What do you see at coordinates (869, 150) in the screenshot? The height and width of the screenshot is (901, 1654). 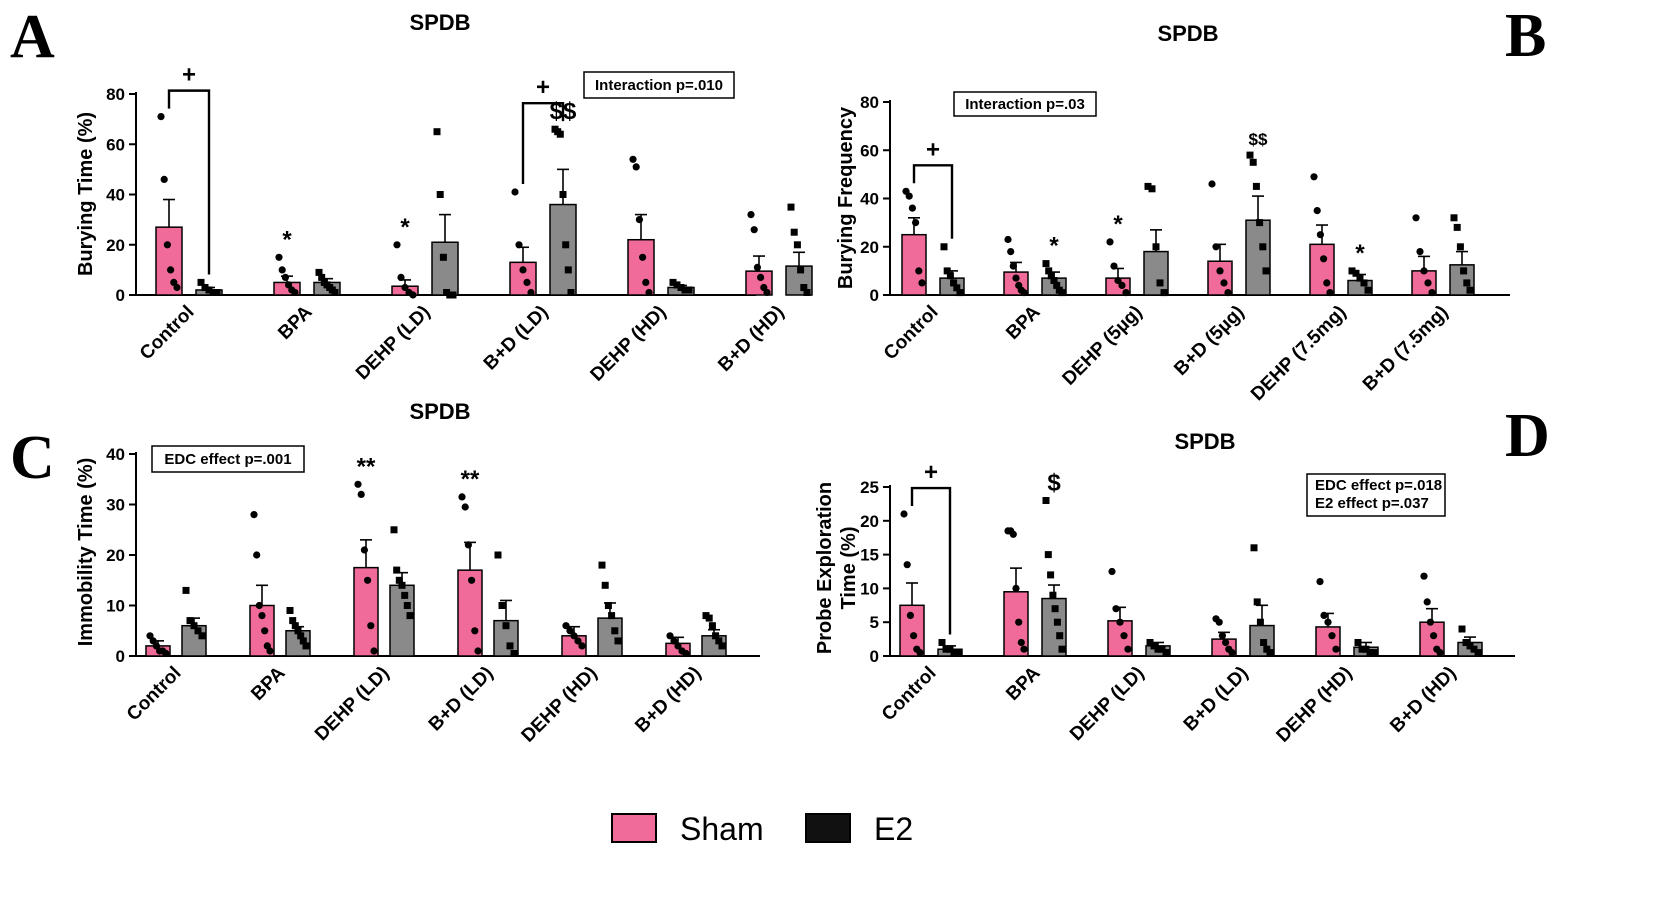 I see `y-tick-label: 60` at bounding box center [869, 150].